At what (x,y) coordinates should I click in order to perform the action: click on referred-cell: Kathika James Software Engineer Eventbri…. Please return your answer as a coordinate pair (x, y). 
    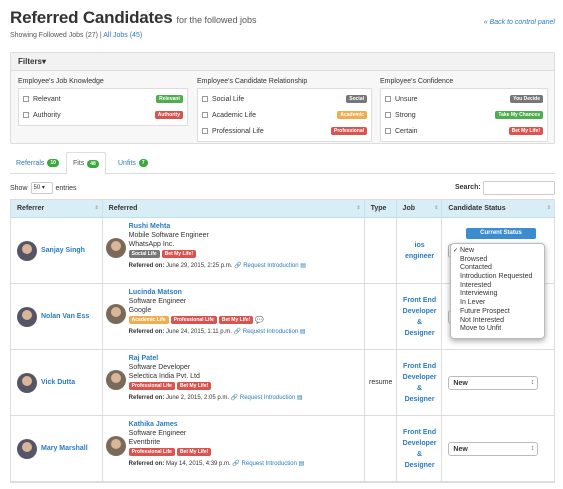
    Looking at the image, I should click on (234, 448).